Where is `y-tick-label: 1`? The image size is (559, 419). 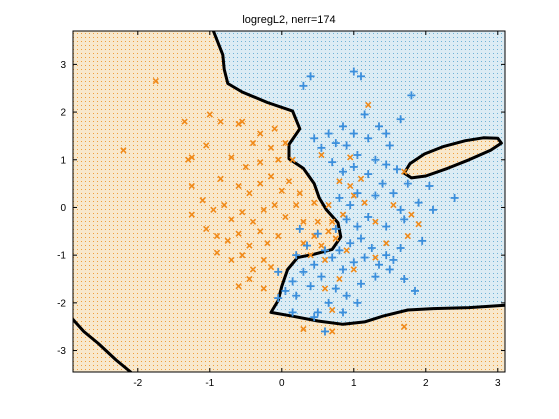 y-tick-label: 1 is located at coordinates (63, 160).